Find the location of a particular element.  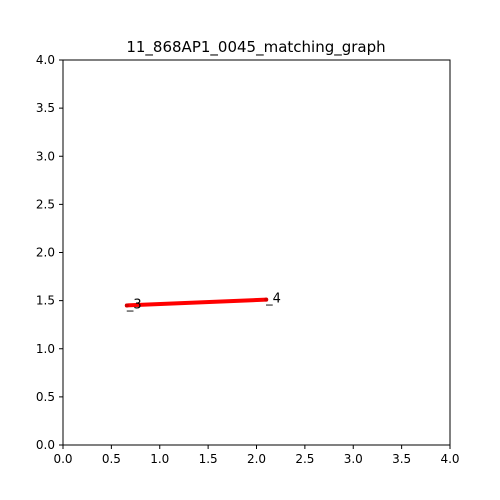

x-tick-label: 1.5 is located at coordinates (208, 459).